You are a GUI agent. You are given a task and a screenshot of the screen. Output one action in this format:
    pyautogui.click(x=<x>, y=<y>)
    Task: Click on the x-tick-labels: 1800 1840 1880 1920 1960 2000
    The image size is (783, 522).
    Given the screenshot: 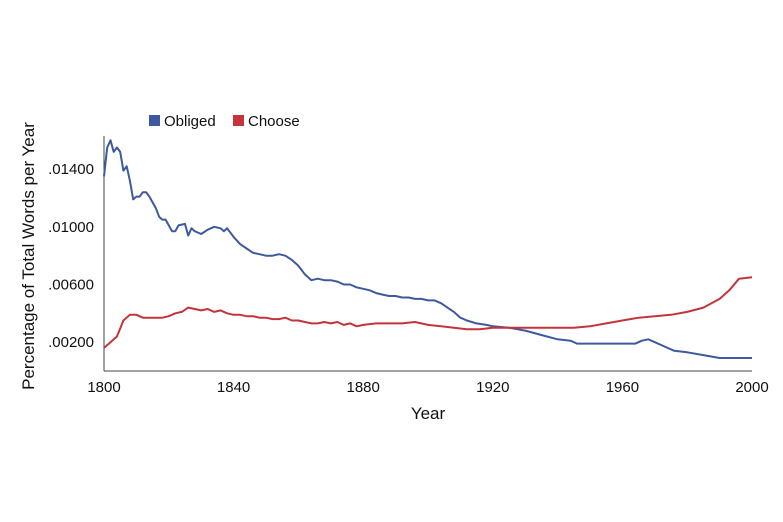 What is the action you would take?
    pyautogui.click(x=427, y=387)
    